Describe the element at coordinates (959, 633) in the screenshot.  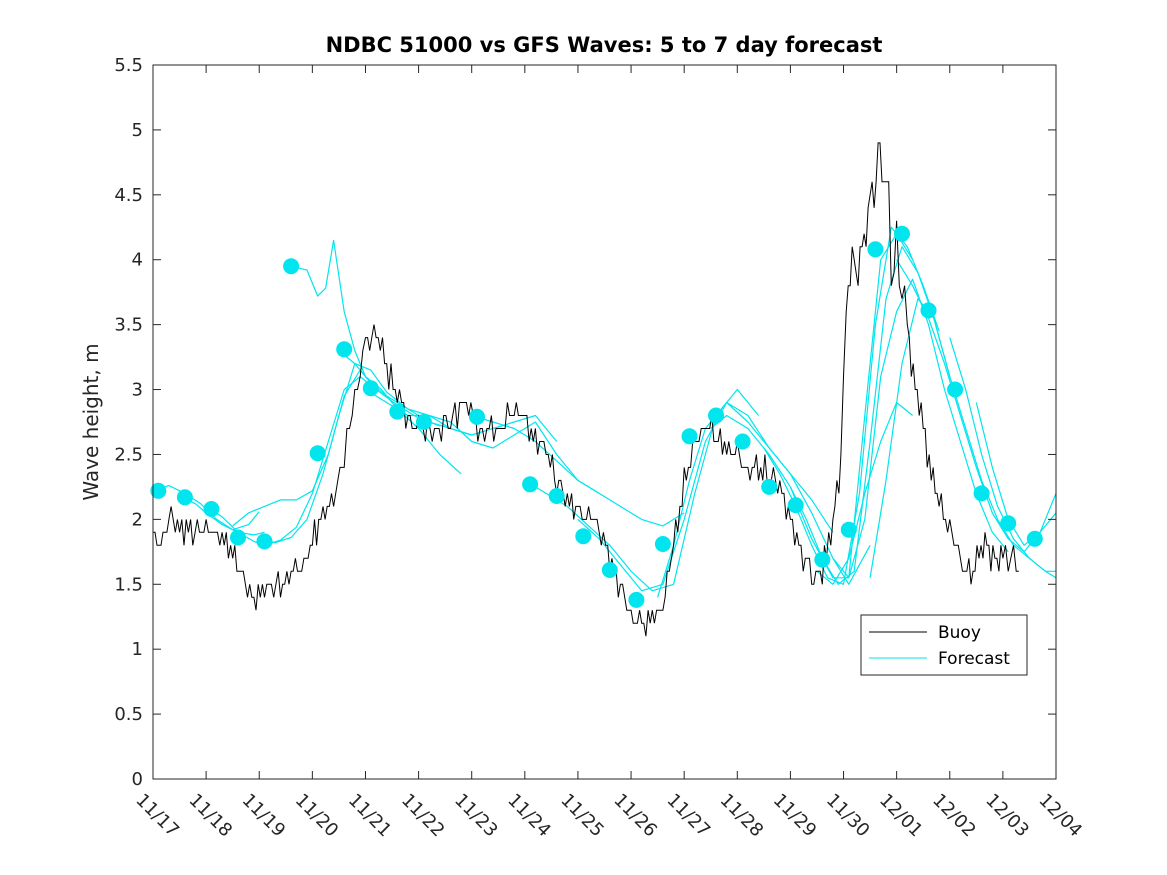
I see `legend-buoy-label: Buoy` at that location.